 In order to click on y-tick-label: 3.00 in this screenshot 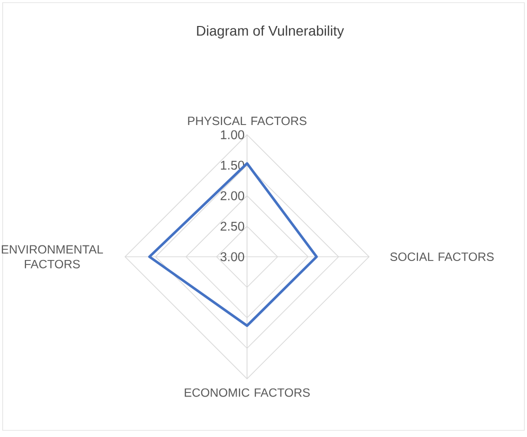, I will do `click(232, 257)`.